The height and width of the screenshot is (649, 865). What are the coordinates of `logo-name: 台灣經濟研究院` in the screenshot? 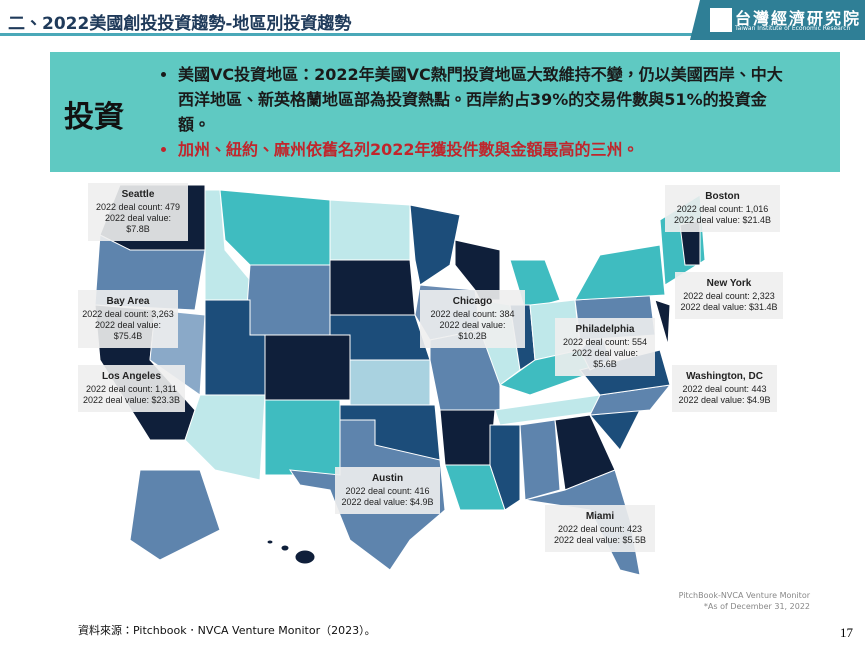 It's located at (798, 18).